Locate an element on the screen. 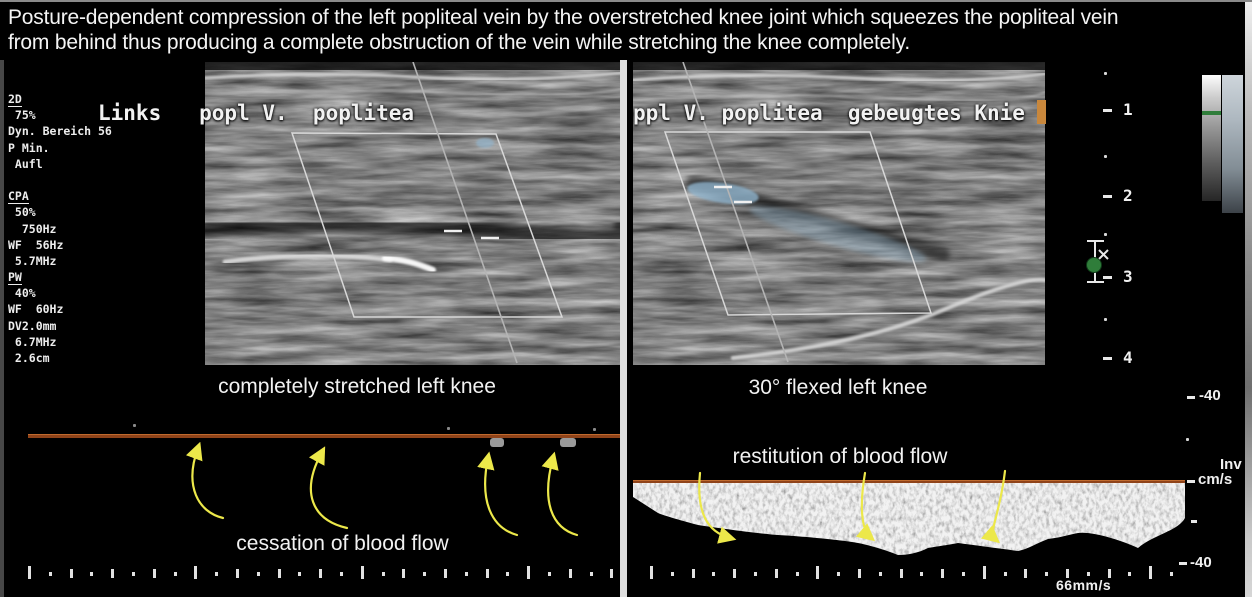 Image resolution: width=1252 pixels, height=597 pixels. depth-number: 1 is located at coordinates (1128, 109).